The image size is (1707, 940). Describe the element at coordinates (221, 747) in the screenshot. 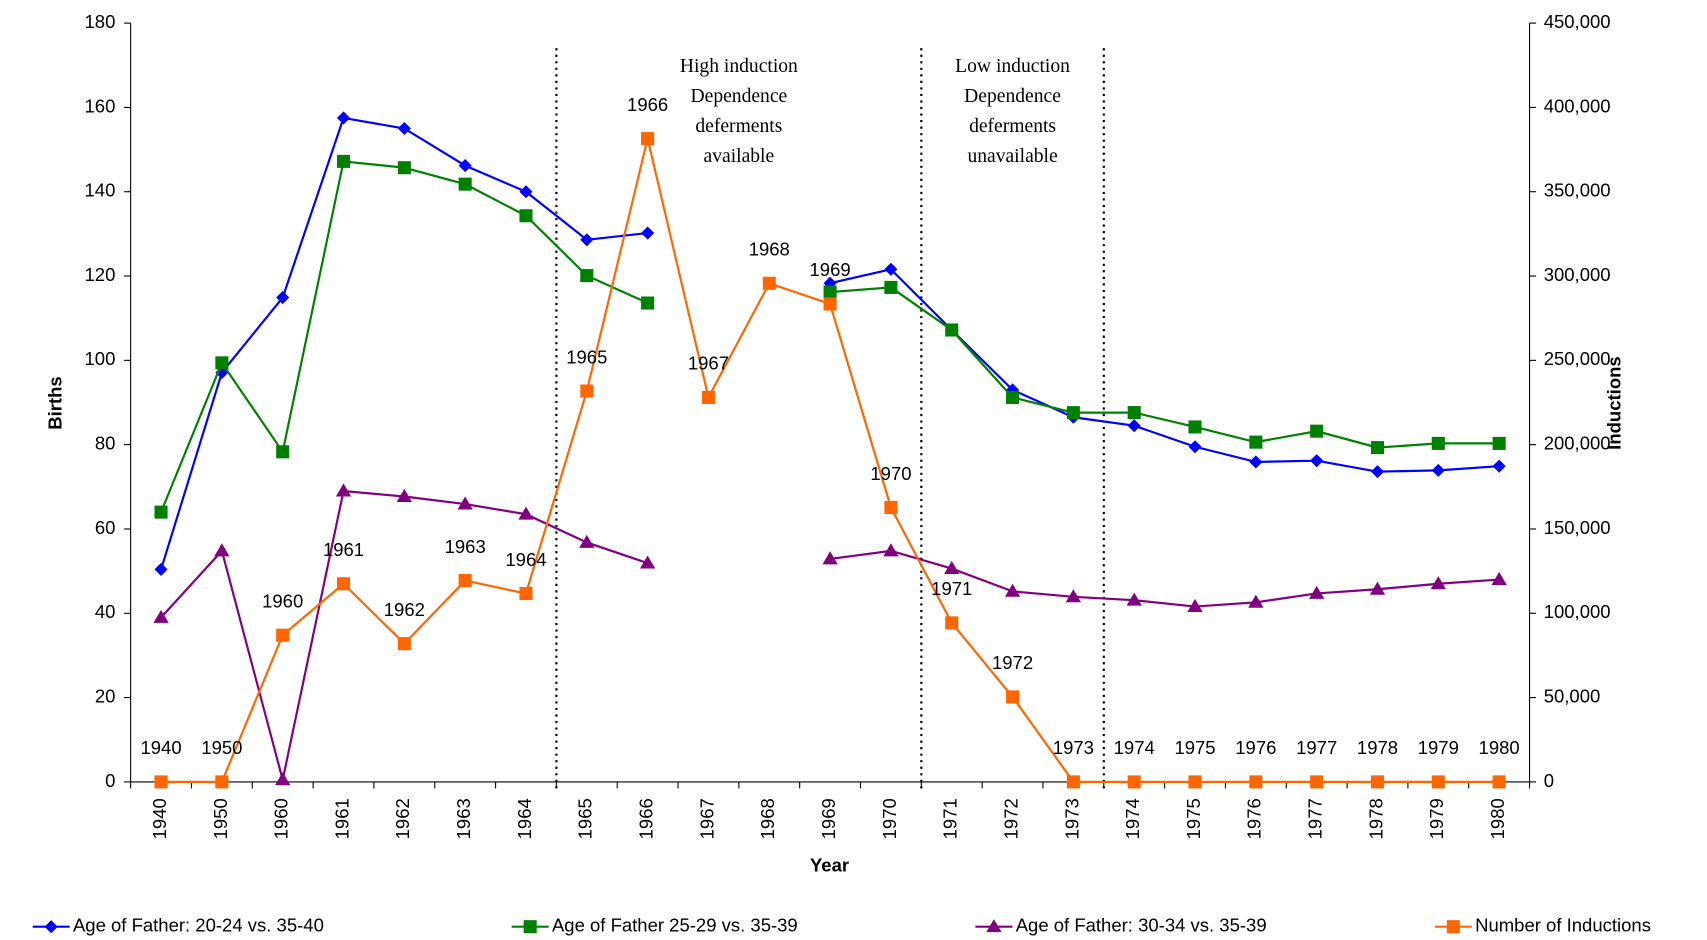

I see `point-label: 1950` at that location.